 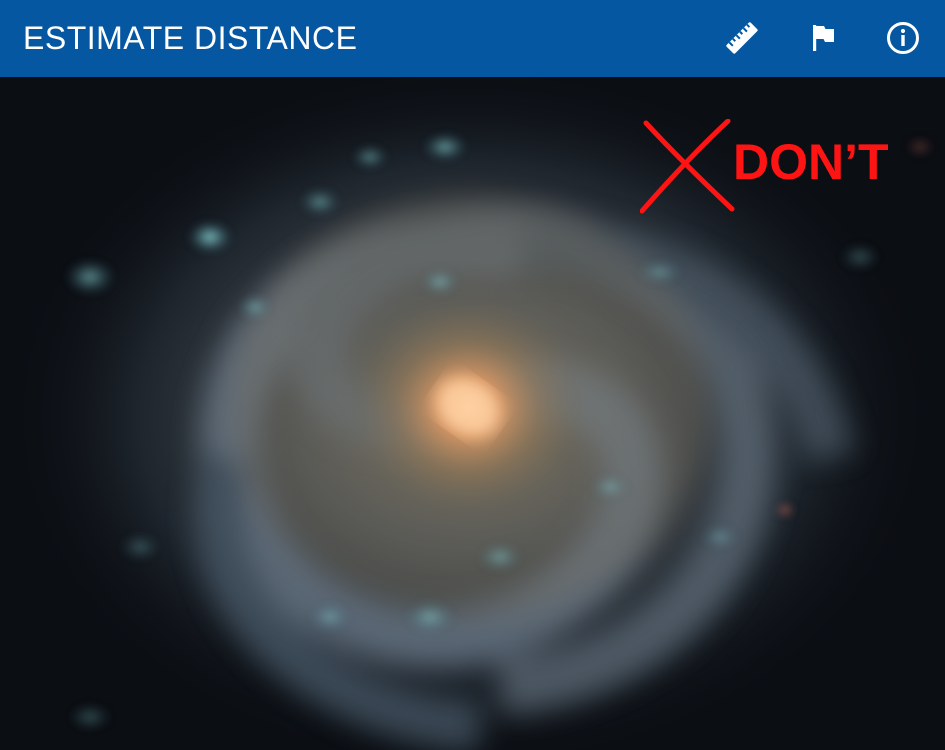 I want to click on flag-icon, so click(x=823, y=38).